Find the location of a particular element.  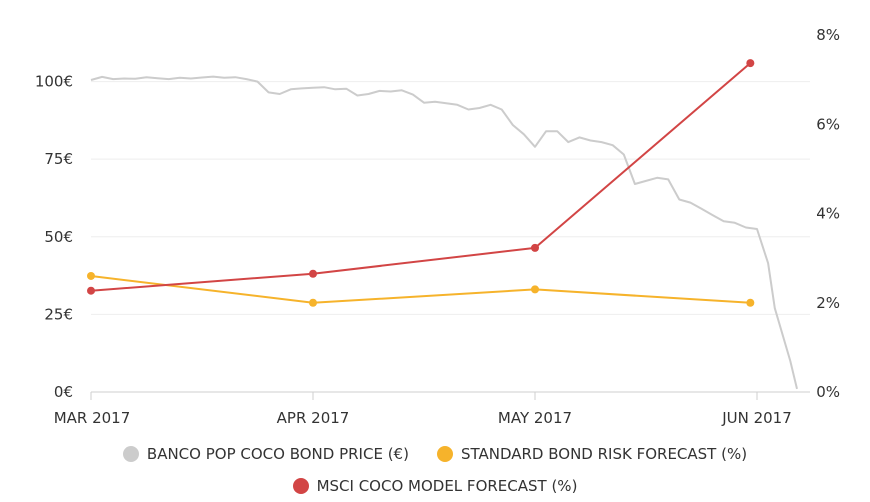

y-right-tick-label: 4% is located at coordinates (828, 214).